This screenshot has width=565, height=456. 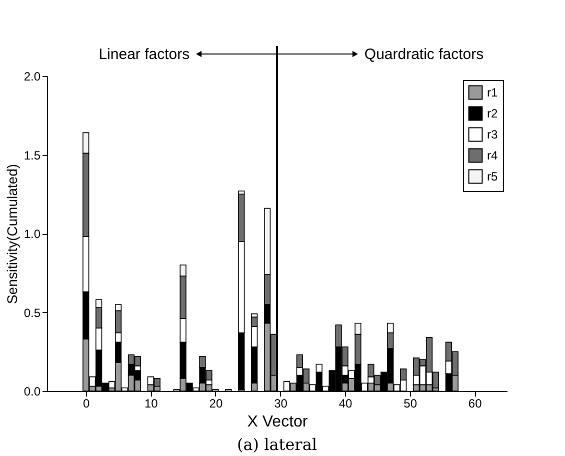 I want to click on legend-label: r1, so click(x=492, y=93).